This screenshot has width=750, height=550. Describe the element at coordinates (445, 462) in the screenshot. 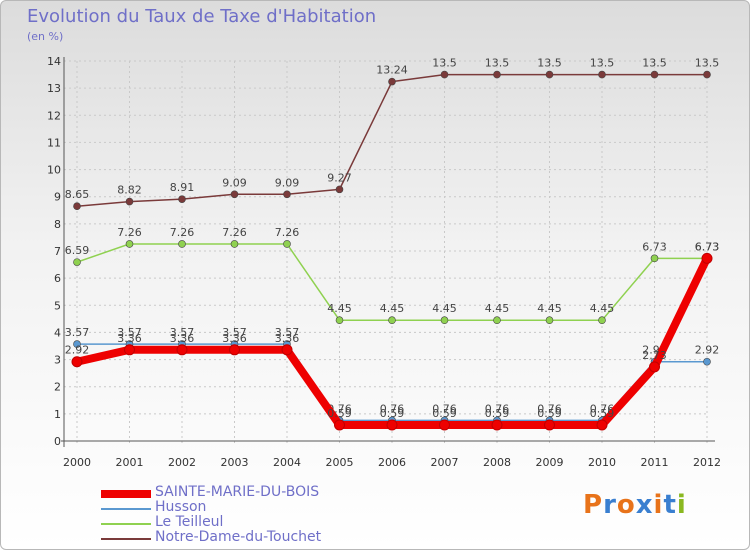

I see `x-tick-label: 2007` at that location.